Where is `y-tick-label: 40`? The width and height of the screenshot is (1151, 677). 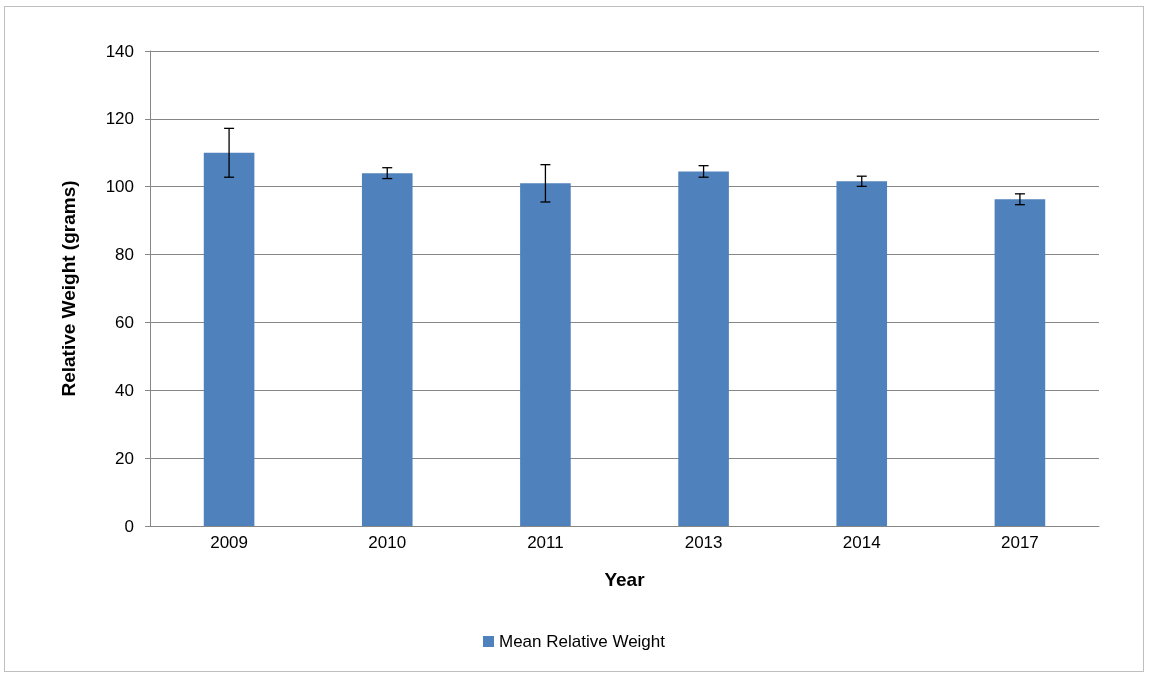 y-tick-label: 40 is located at coordinates (124, 390).